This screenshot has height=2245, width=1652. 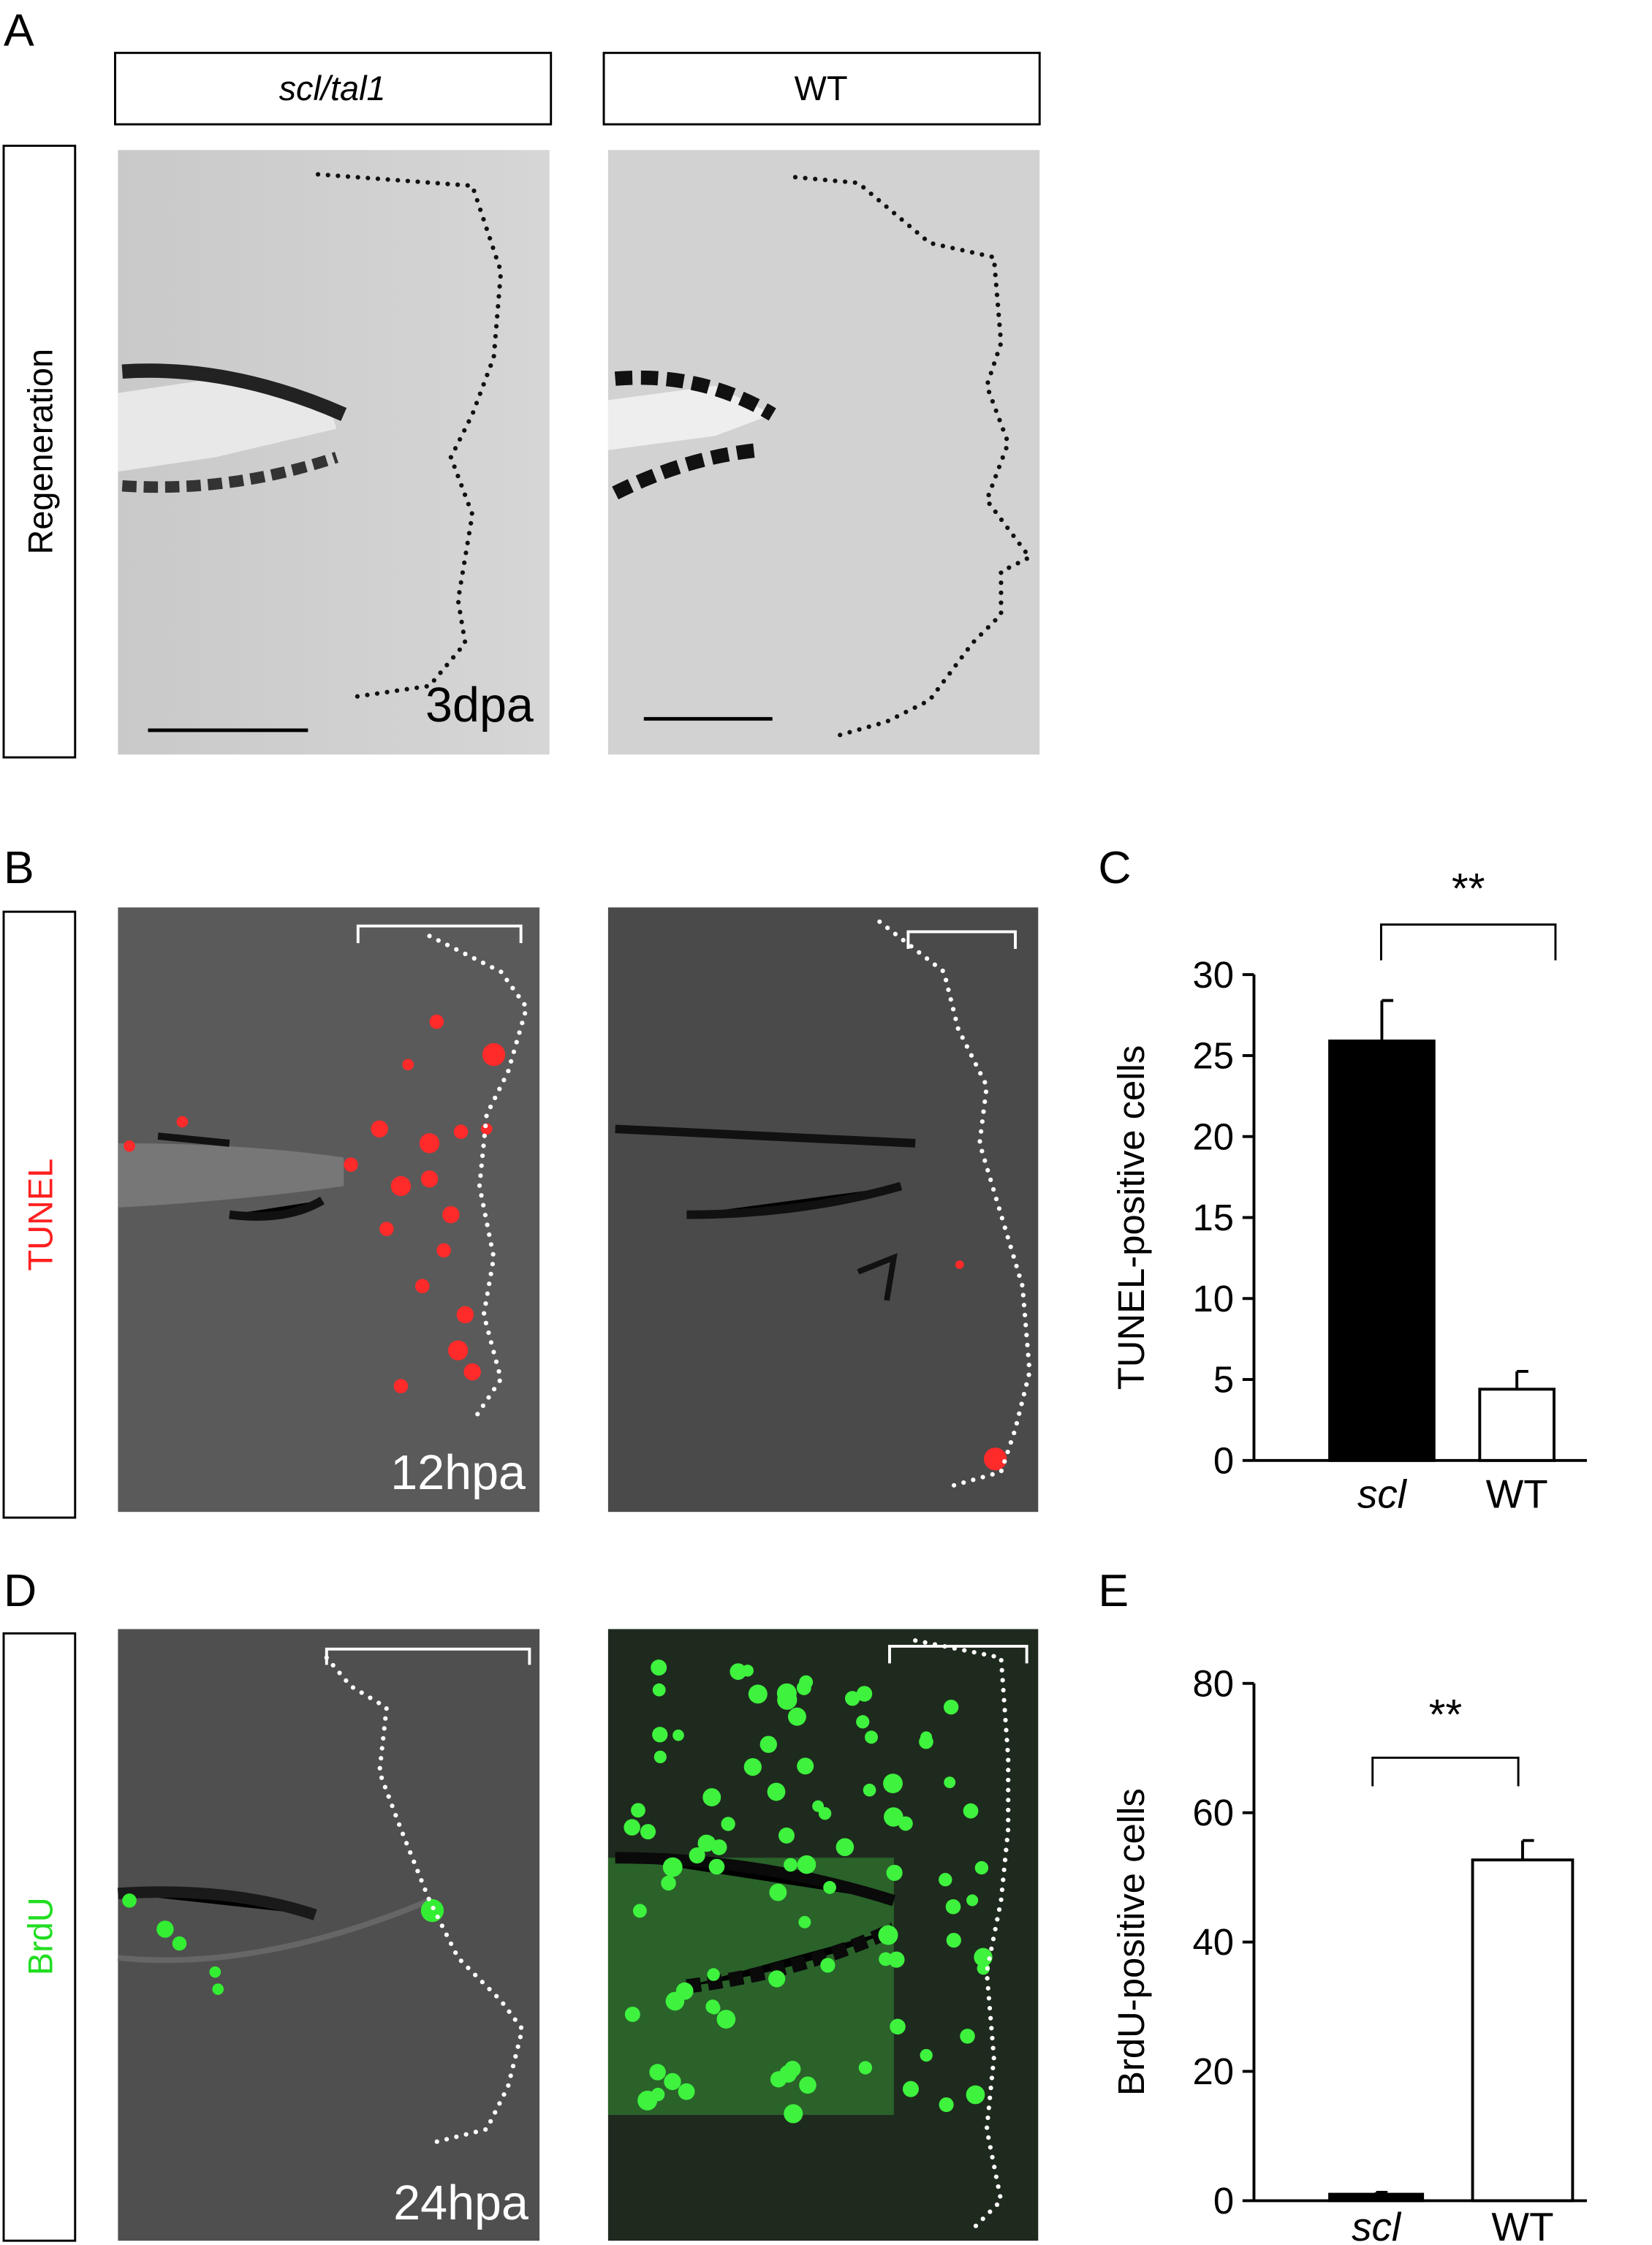 I want to click on row-label: TUNEL, so click(x=40, y=1215).